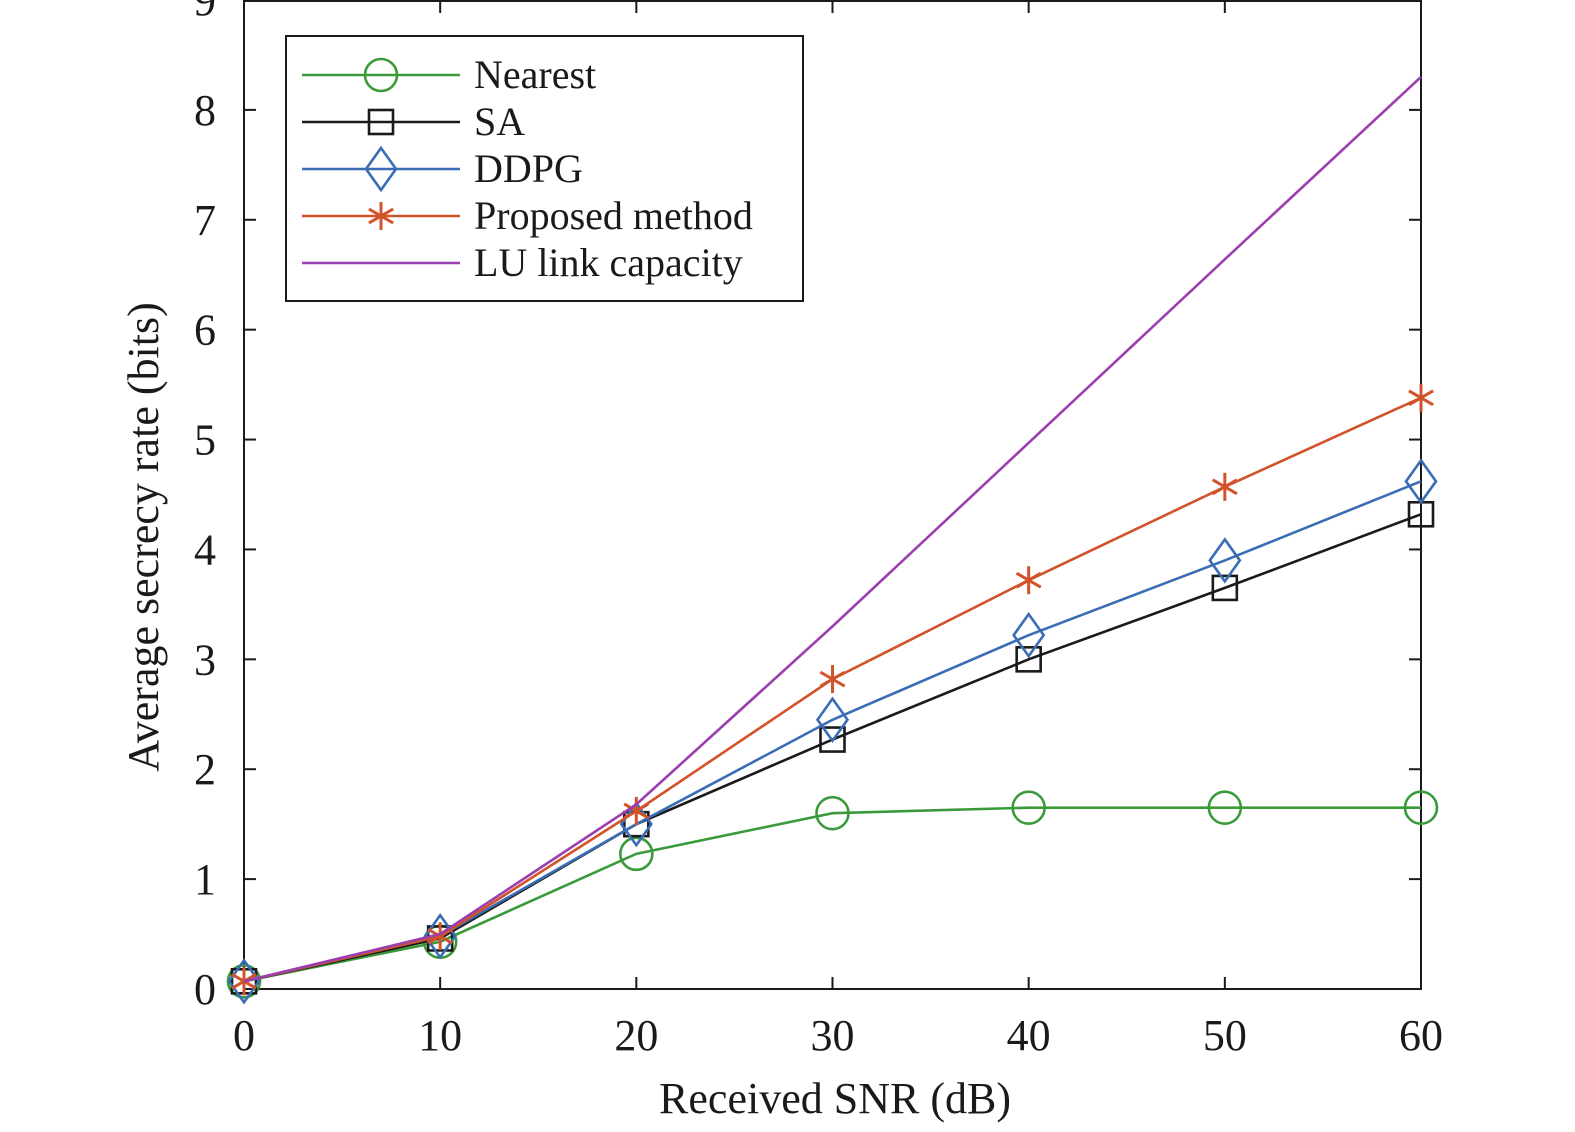  Describe the element at coordinates (440, 1035) in the screenshot. I see `x-tick-label: 10` at that location.